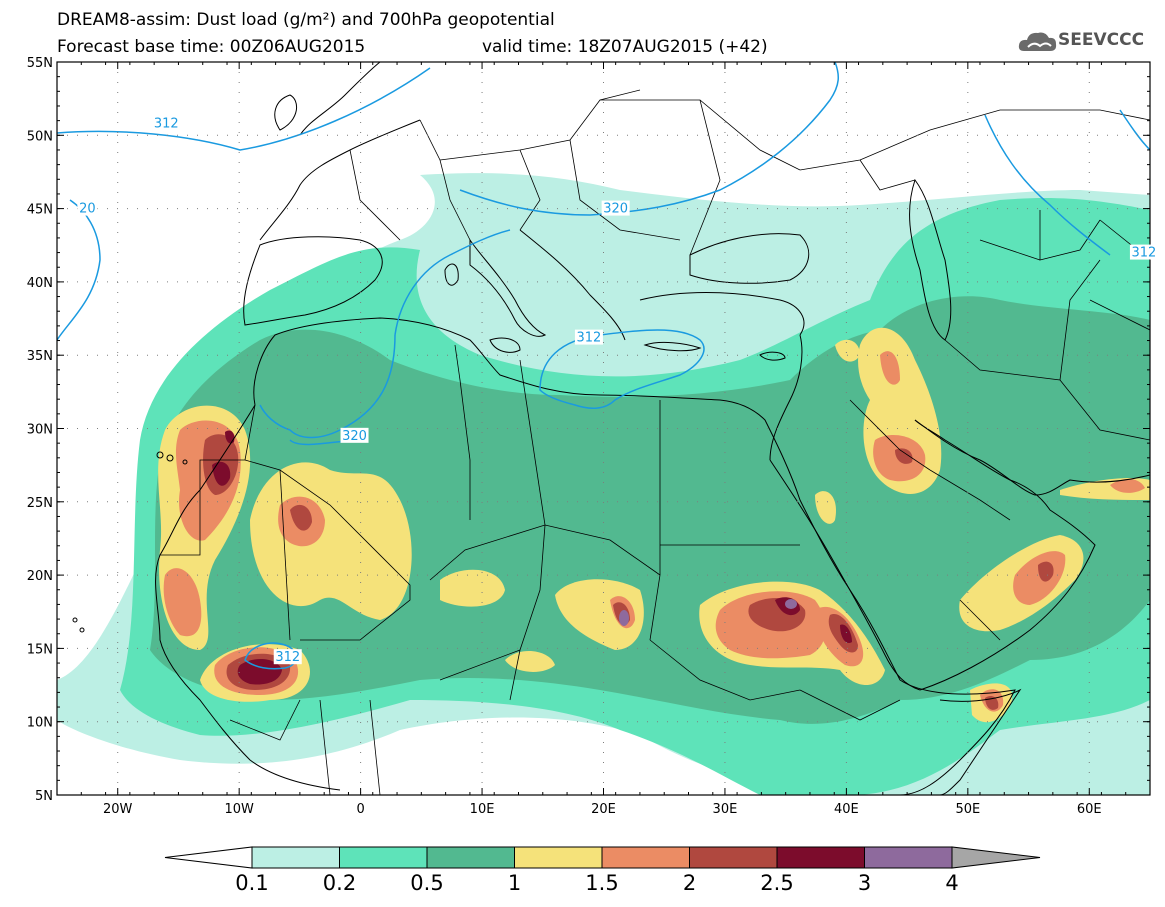 Image resolution: width=1165 pixels, height=907 pixels. I want to click on forecast-base-time: Forecast base time: 00Z06AUG2015, so click(211, 47).